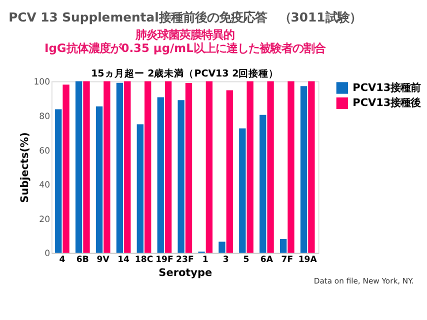 This screenshot has height=320, width=427. Describe the element at coordinates (47, 254) in the screenshot. I see `y-tick-label: 0` at that location.